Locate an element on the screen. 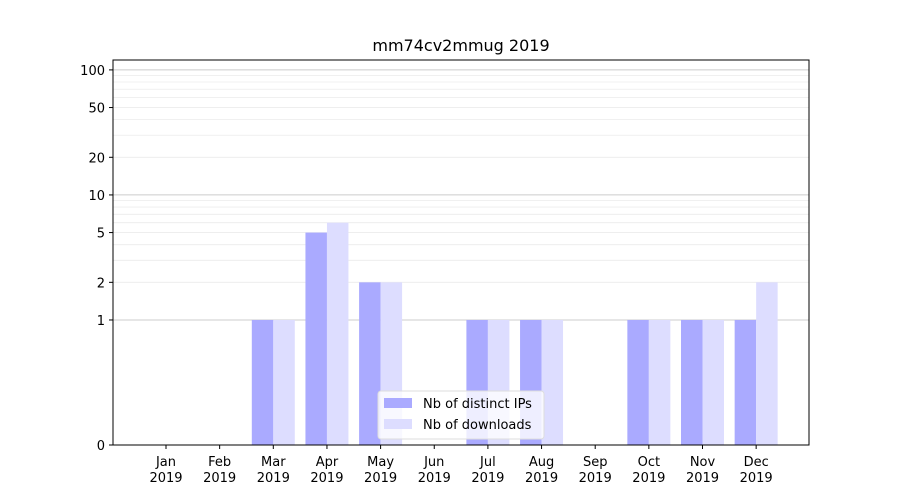  legend-label: Nb of distinct IPs is located at coordinates (477, 404).